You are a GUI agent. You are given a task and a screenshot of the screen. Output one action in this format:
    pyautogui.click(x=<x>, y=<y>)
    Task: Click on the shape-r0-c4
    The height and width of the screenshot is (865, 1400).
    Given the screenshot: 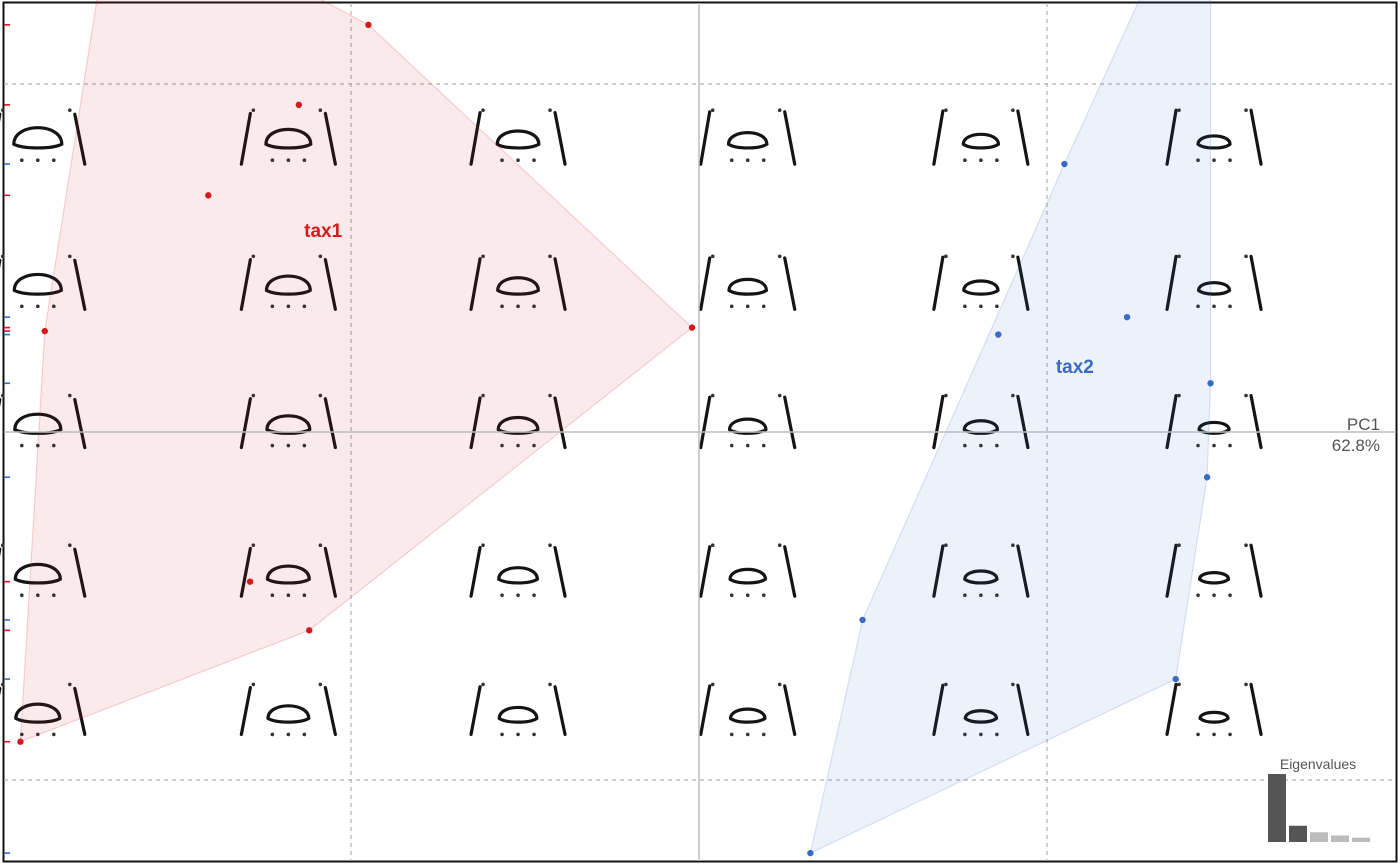 What is the action you would take?
    pyautogui.click(x=981, y=137)
    